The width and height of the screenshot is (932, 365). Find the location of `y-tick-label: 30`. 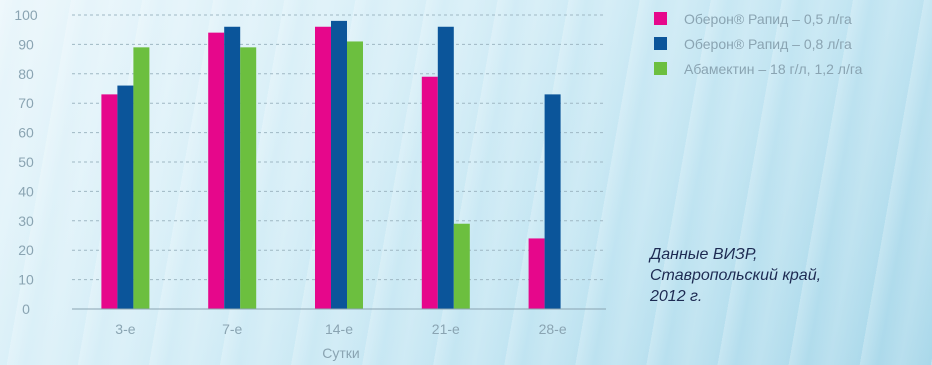

y-tick-label: 30 is located at coordinates (26, 221).